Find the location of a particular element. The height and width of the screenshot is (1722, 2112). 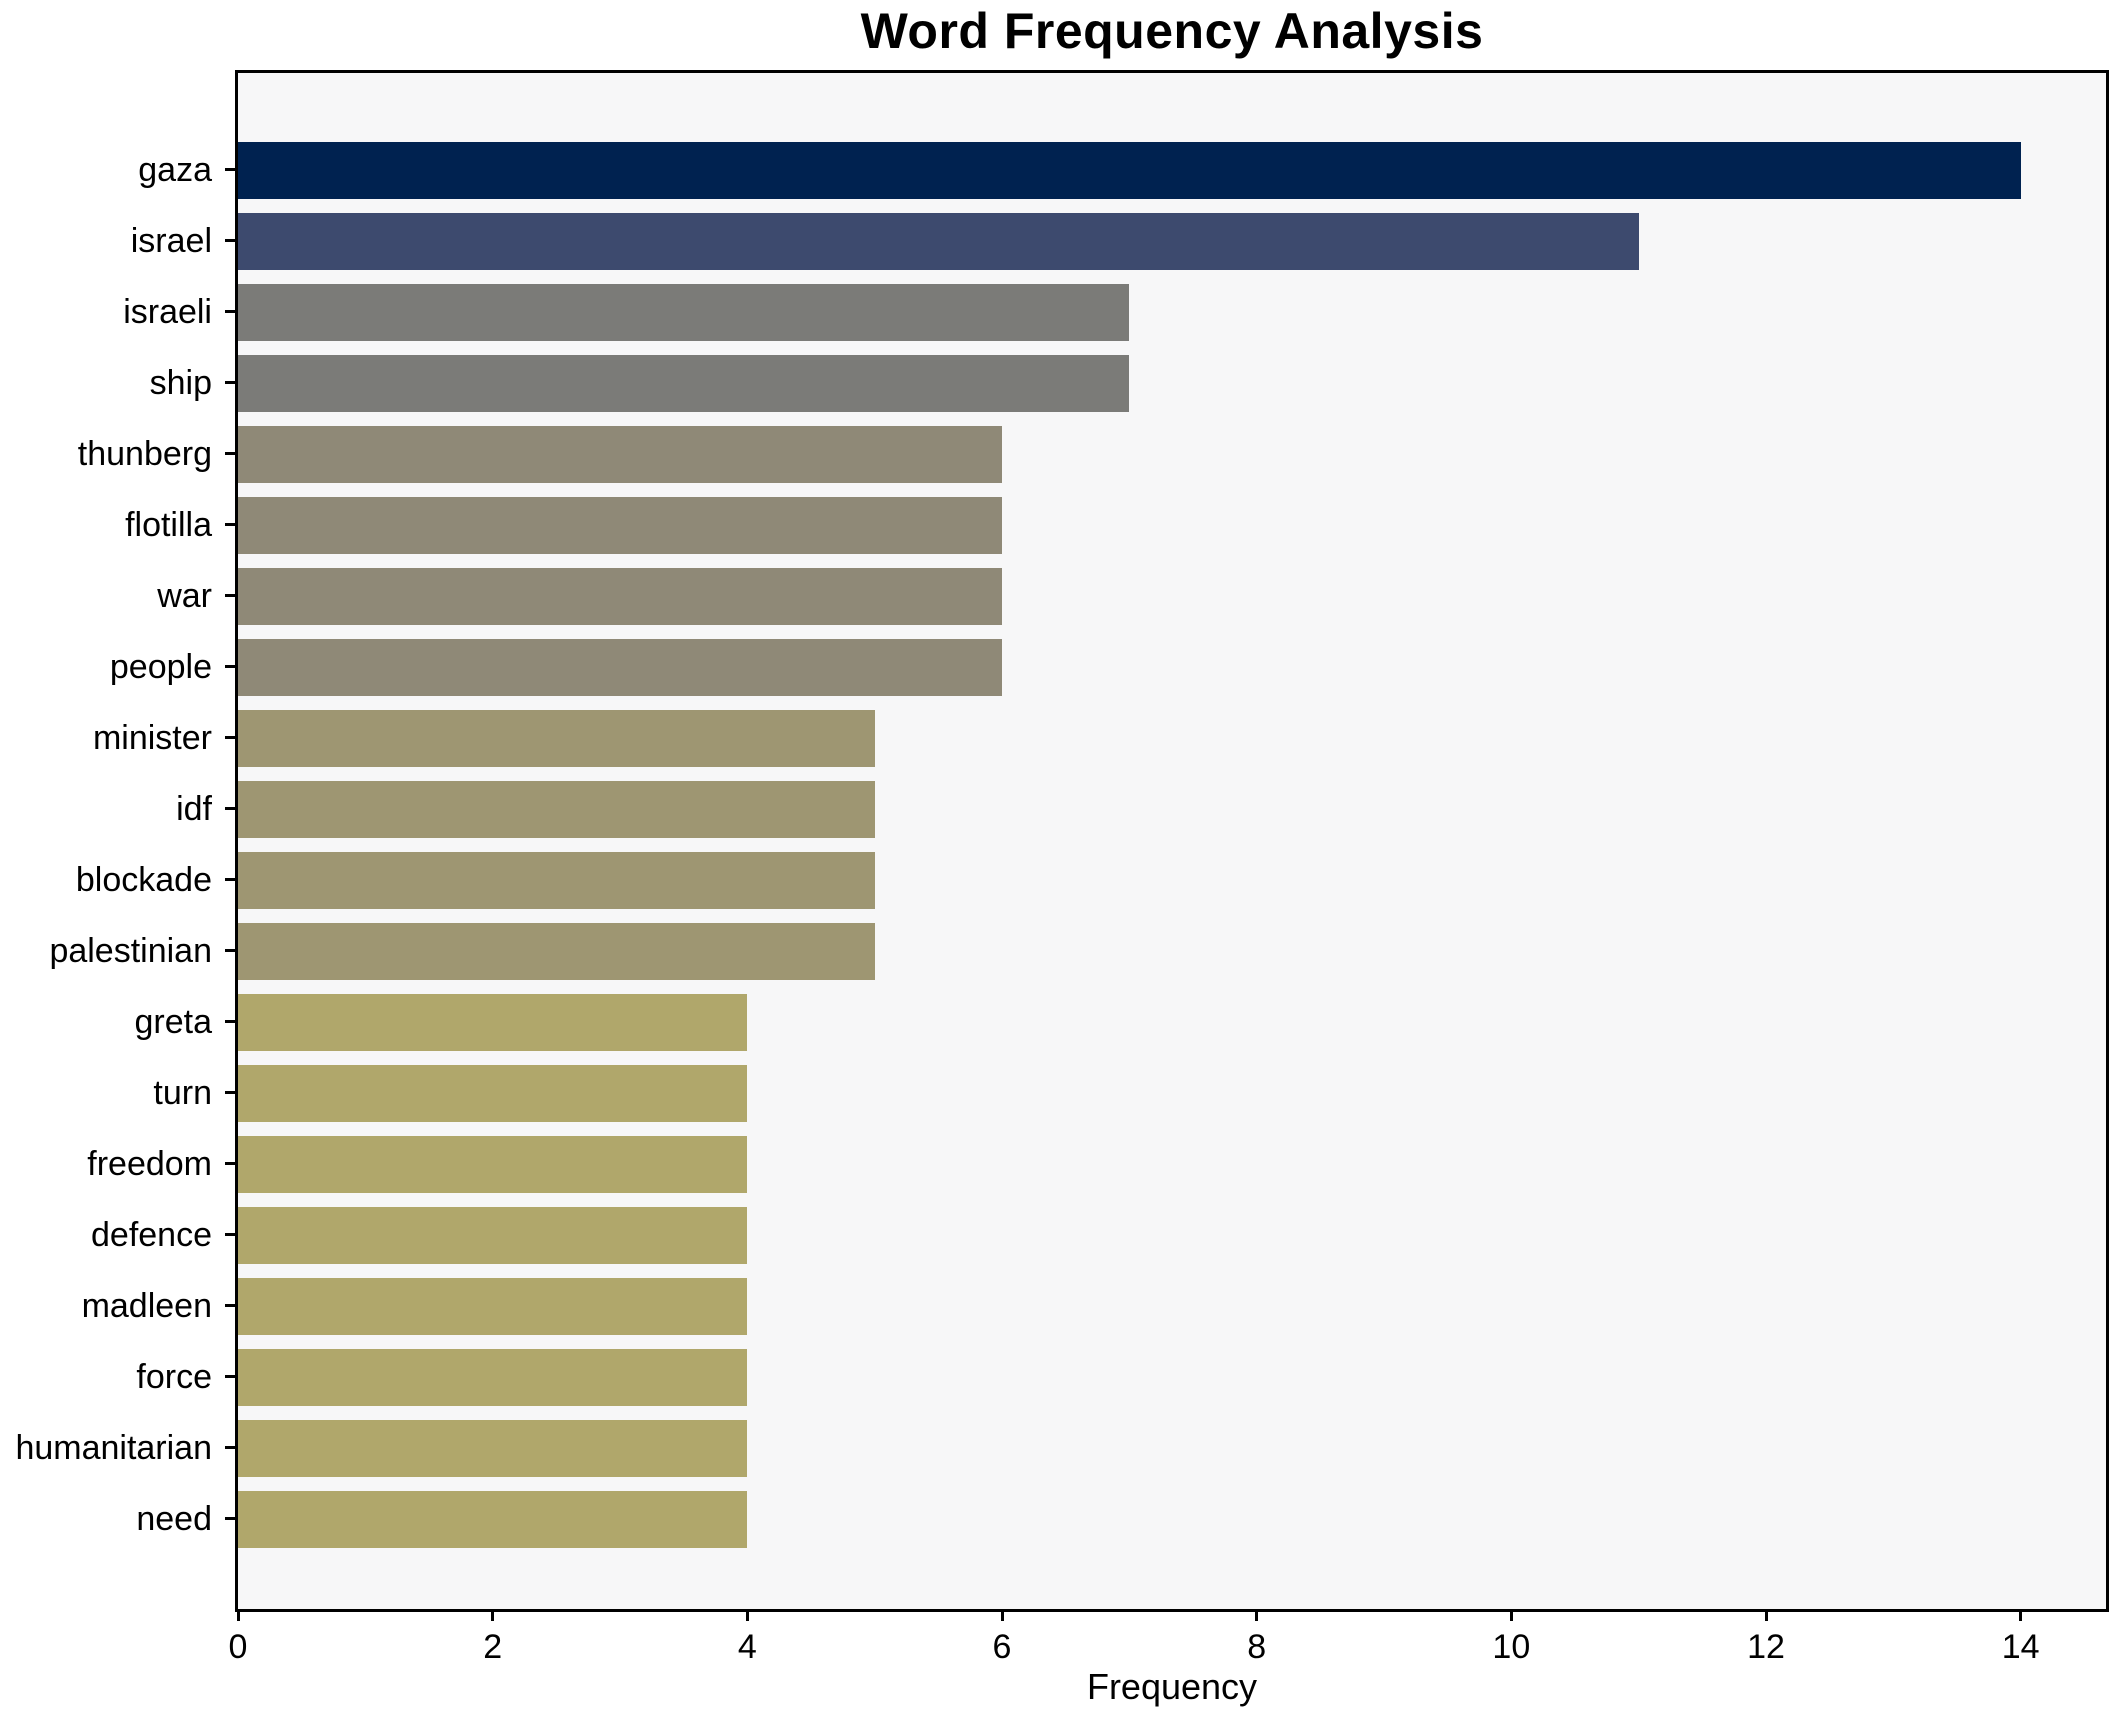

y-tick-label-gaza: gaza is located at coordinates (175, 170).